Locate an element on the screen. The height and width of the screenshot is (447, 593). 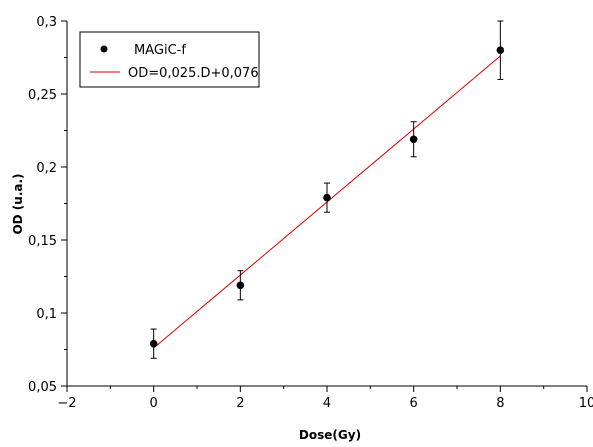
y-tick-label: 0,15 is located at coordinates (42, 241).